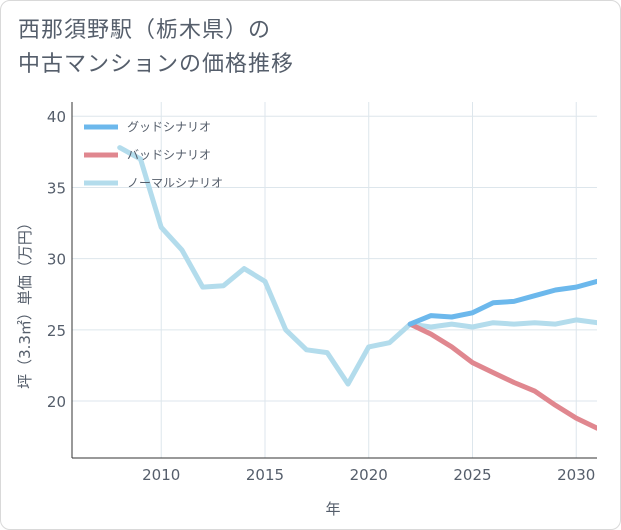 The image size is (621, 530). I want to click on y-tick-label: 25, so click(56, 331).